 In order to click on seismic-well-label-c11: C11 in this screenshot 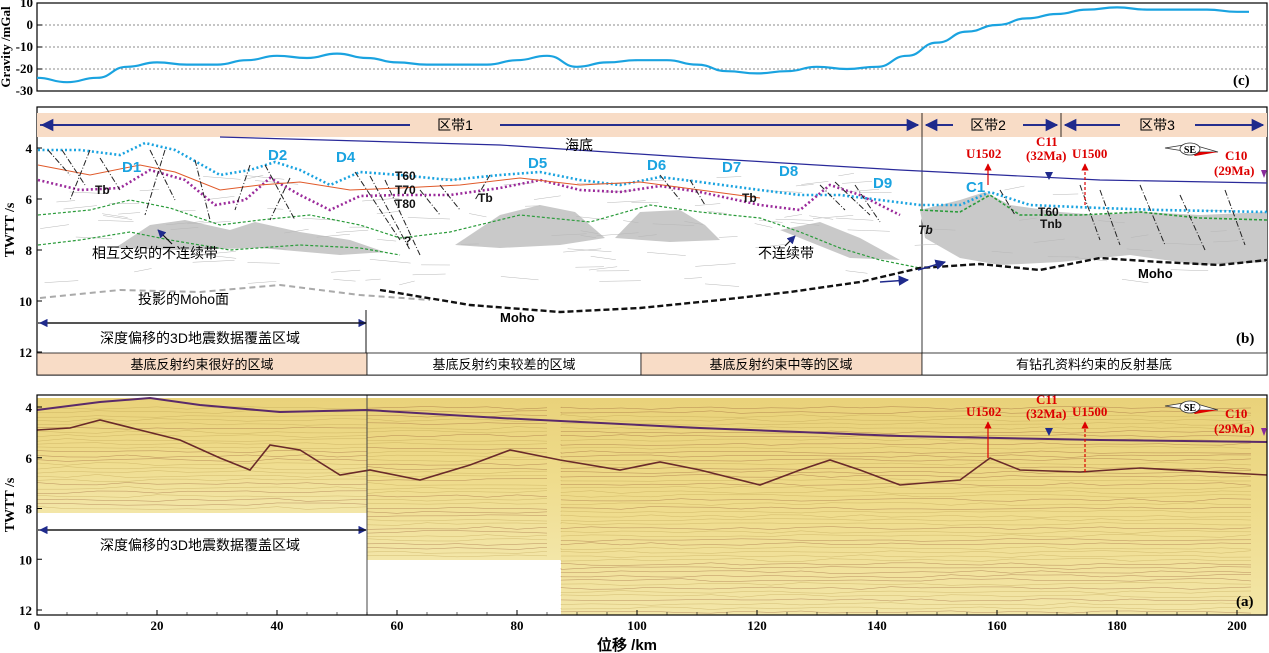, I will do `click(1047, 399)`.